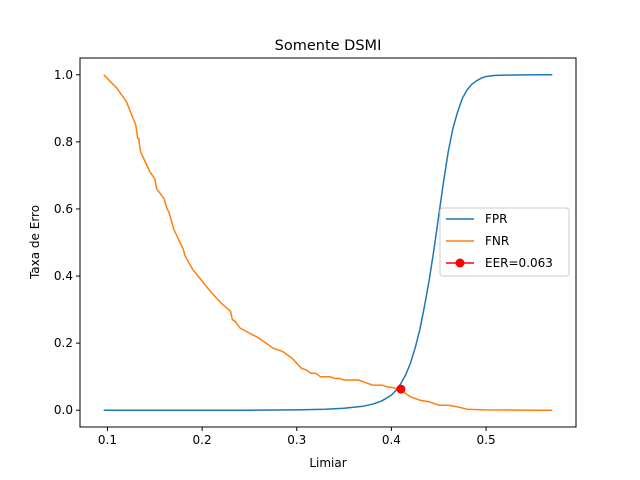  What do you see at coordinates (477, 241) in the screenshot?
I see `legend-item-fnr: FNR` at bounding box center [477, 241].